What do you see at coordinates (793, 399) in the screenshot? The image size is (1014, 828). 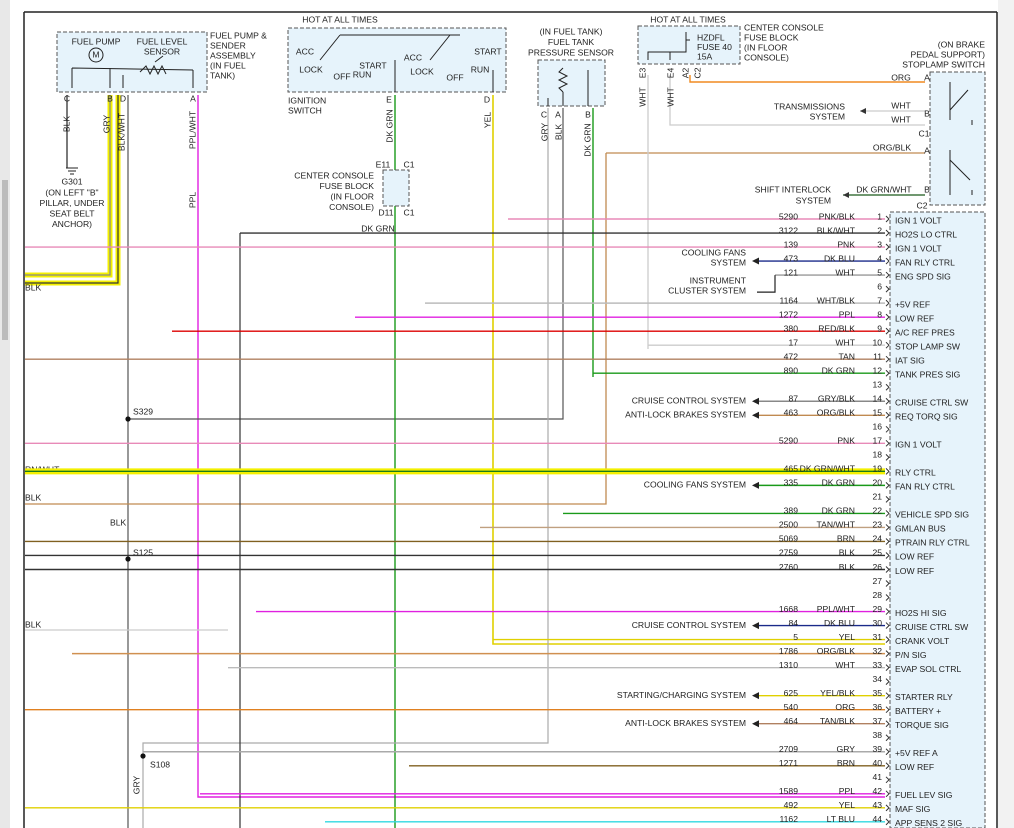 I see `circuit-number: 87` at bounding box center [793, 399].